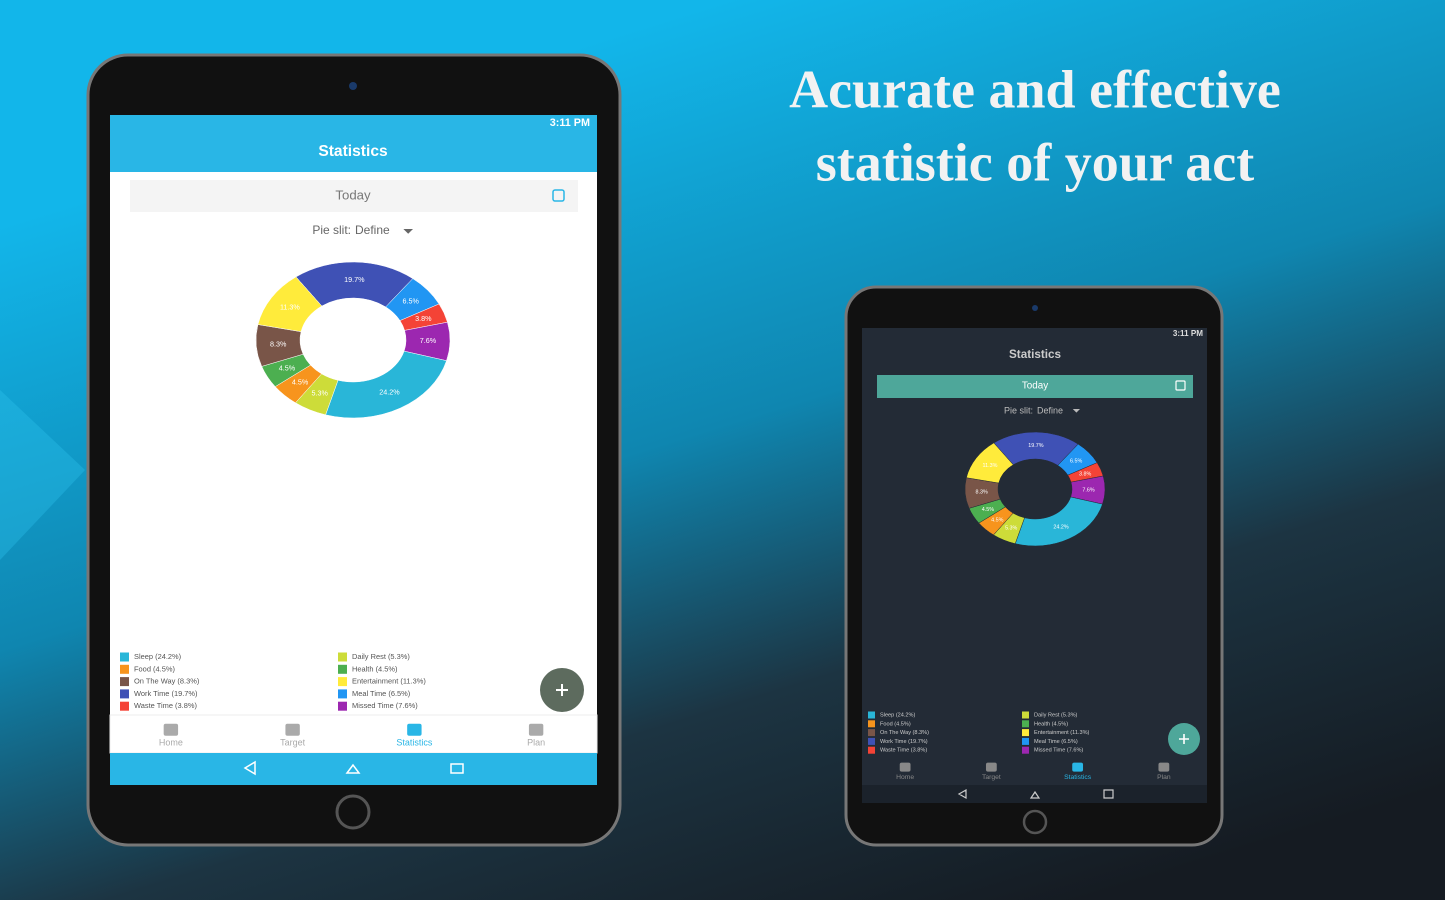  I want to click on legend-label: Sleep (24.2%), so click(158, 656).